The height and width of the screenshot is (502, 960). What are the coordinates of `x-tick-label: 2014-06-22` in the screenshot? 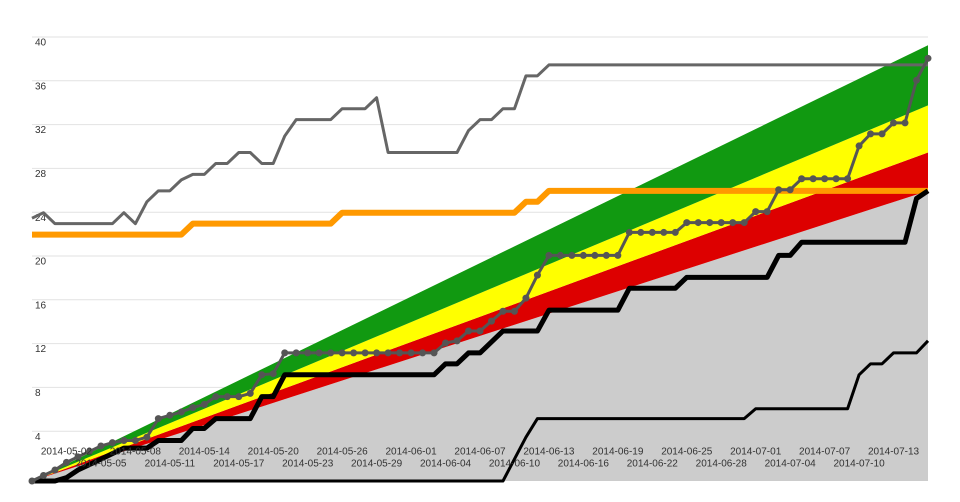 It's located at (653, 464).